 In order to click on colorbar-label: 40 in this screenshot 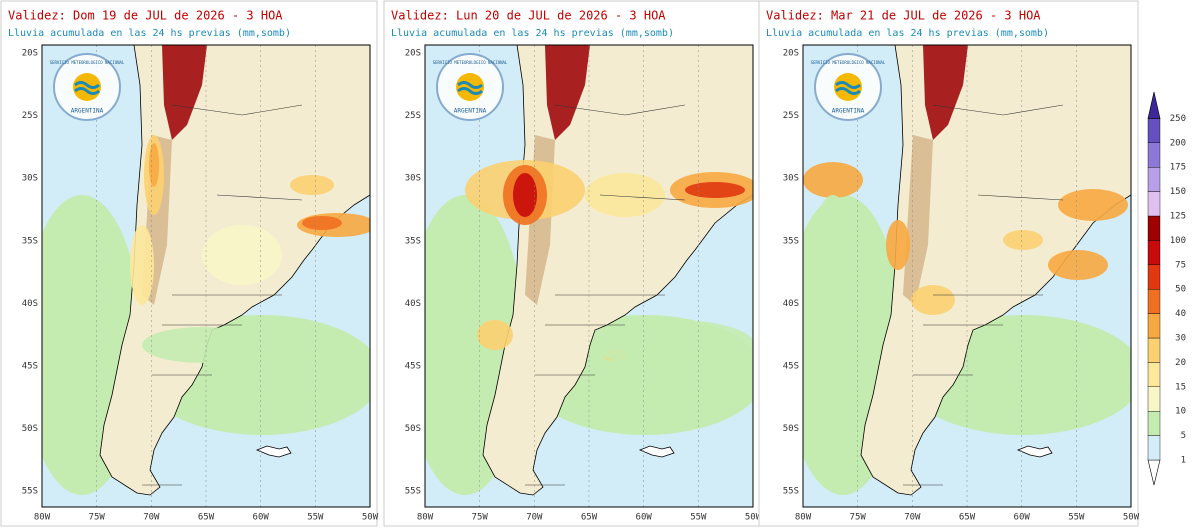, I will do `click(1180, 314)`.